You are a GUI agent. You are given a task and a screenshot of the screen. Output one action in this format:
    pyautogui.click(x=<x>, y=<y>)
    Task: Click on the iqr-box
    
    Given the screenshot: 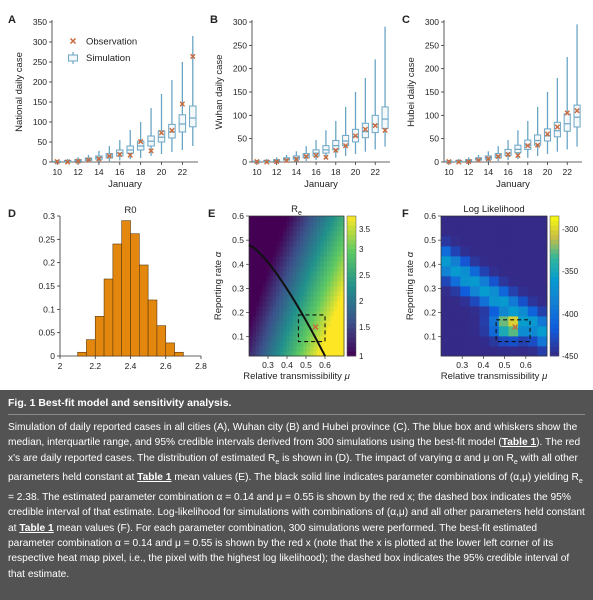 What is the action you would take?
    pyautogui.click(x=567, y=122)
    